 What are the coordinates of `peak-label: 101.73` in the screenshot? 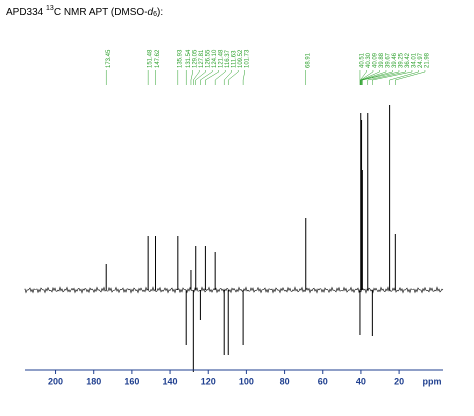 It's located at (247, 58).